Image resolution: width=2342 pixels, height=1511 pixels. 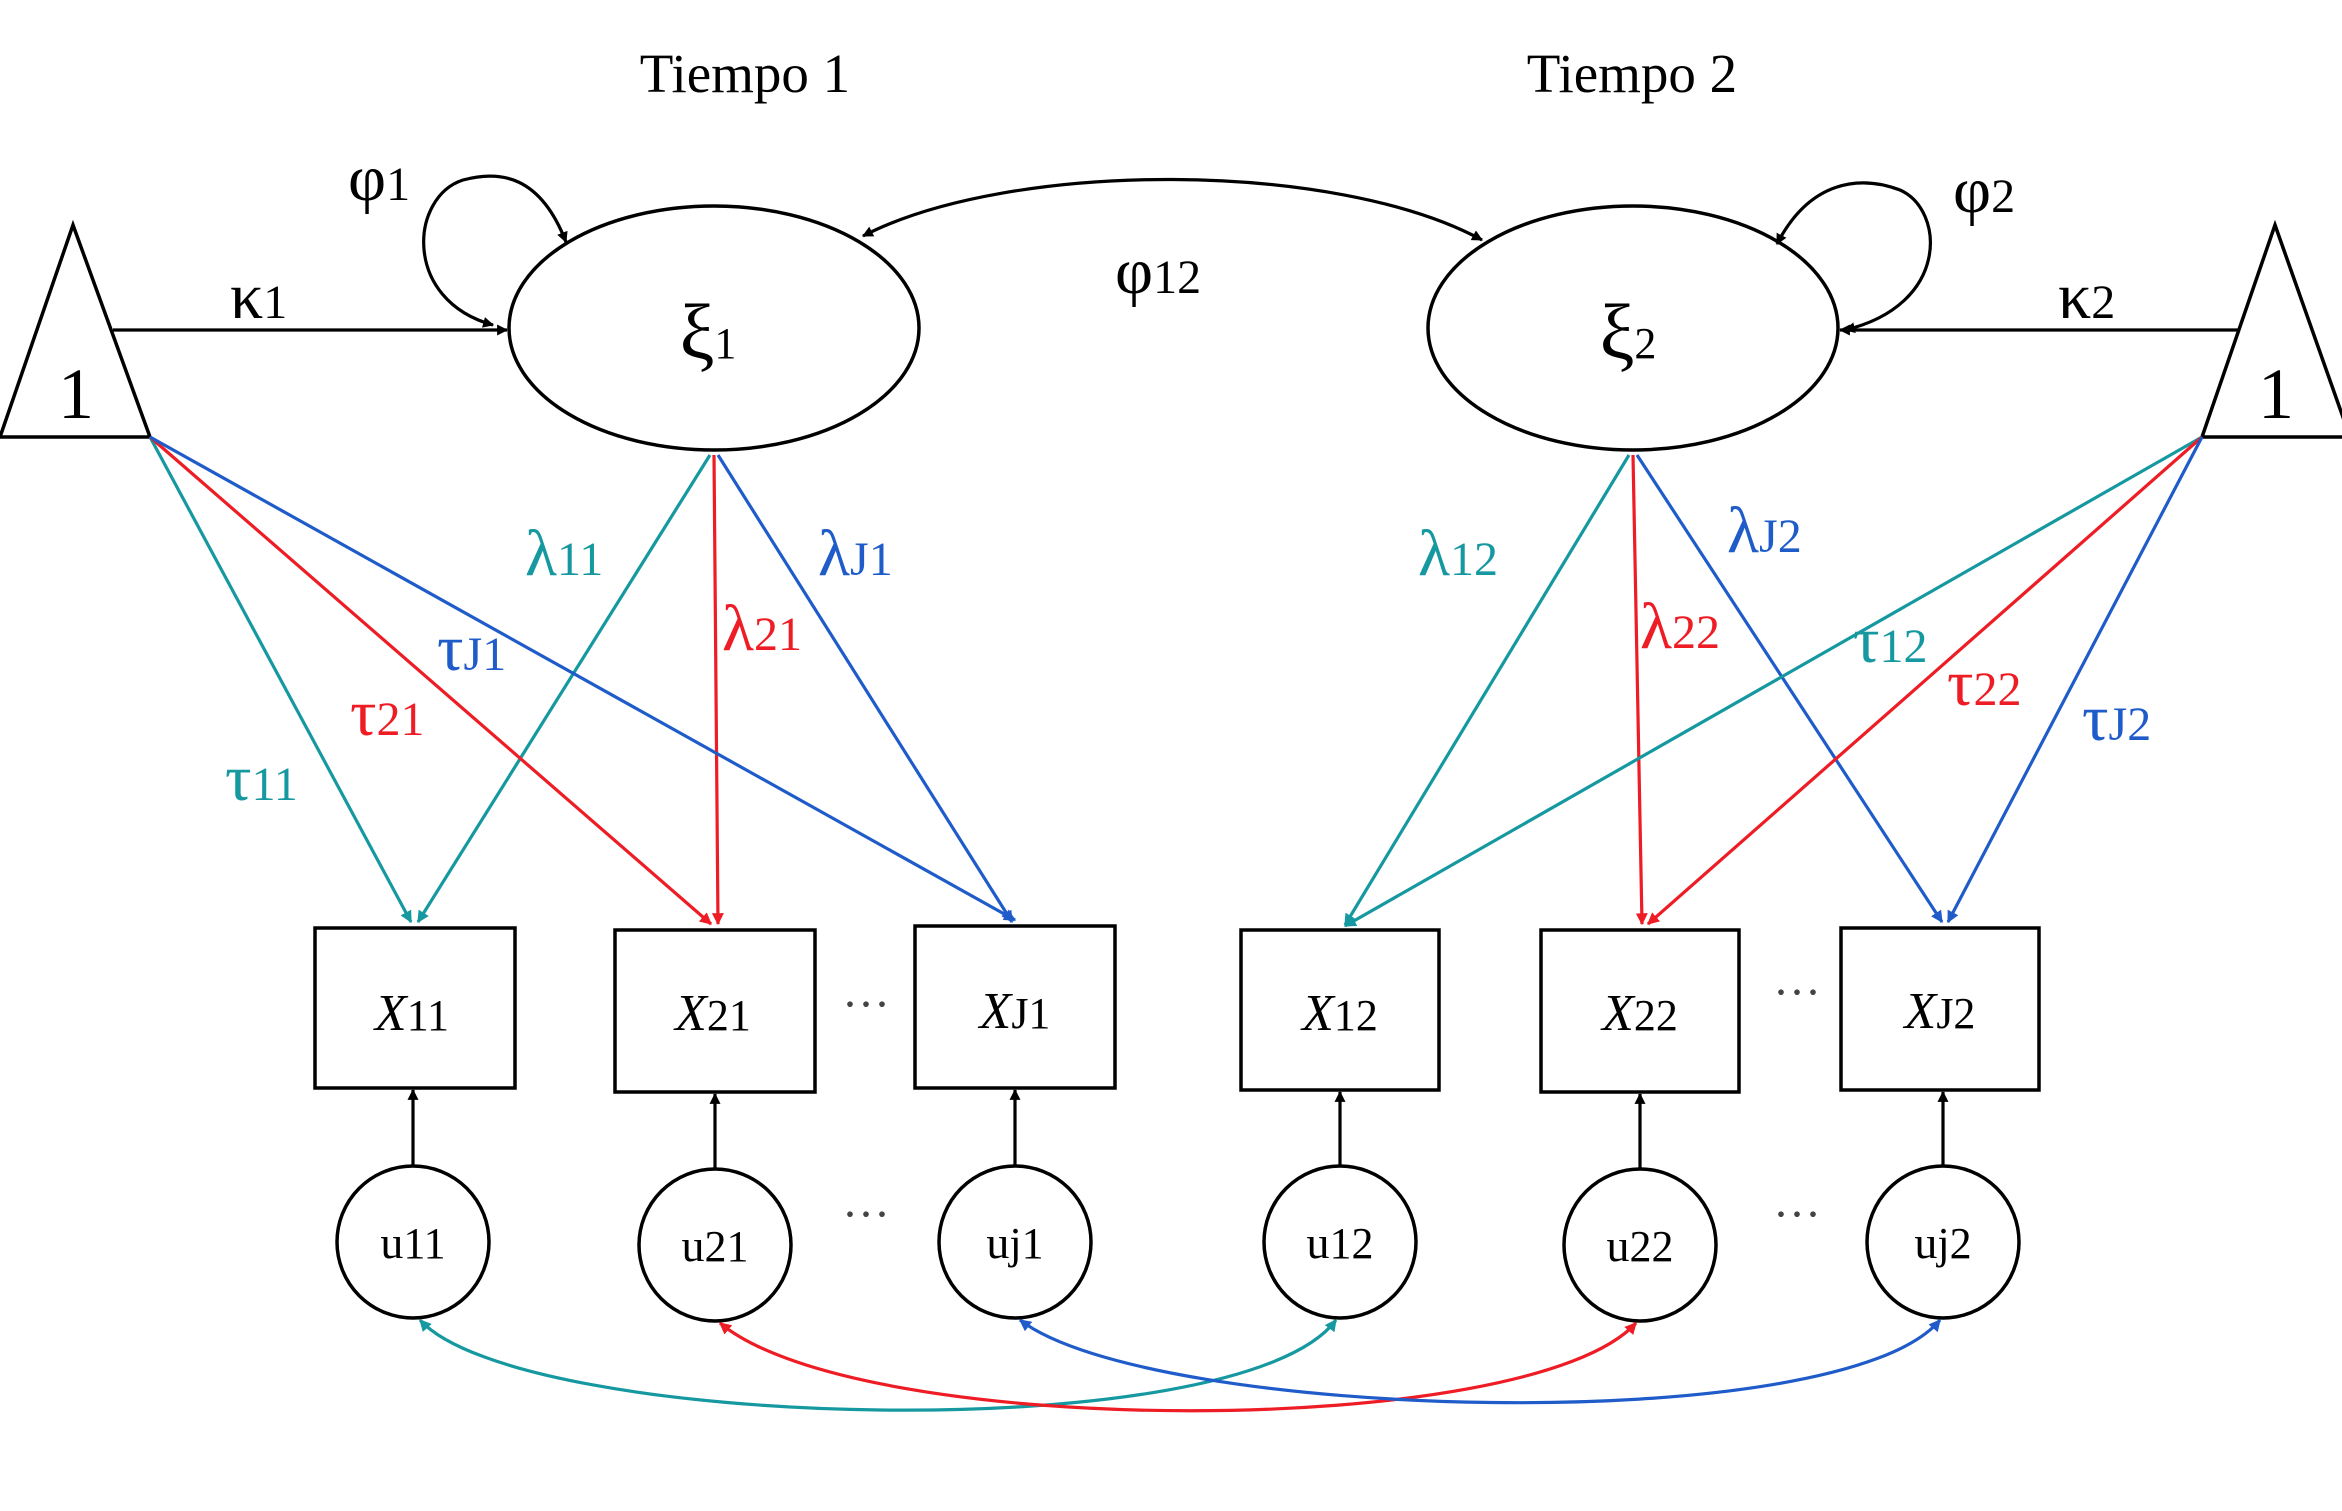 What do you see at coordinates (866, 1214) in the screenshot?
I see `ellipsis-errors-t1: ···` at bounding box center [866, 1214].